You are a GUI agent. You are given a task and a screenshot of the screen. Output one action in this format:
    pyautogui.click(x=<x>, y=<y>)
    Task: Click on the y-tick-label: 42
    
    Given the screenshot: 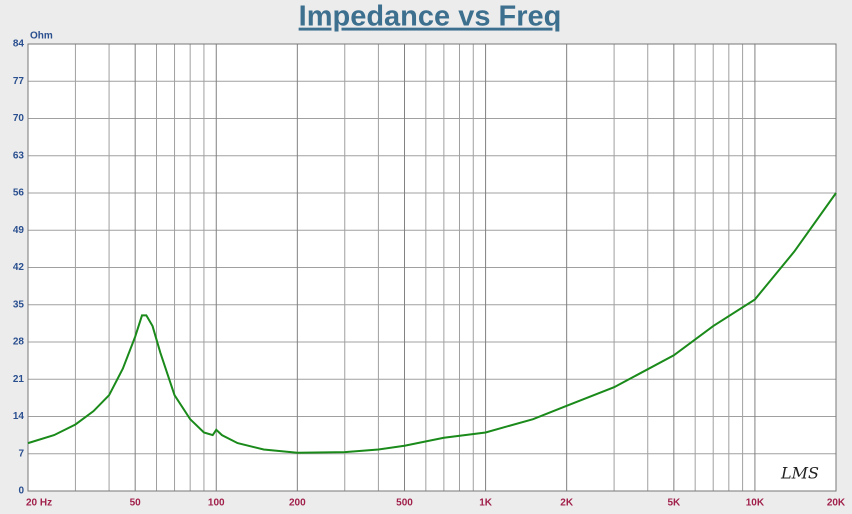 What is the action you would take?
    pyautogui.click(x=19, y=267)
    